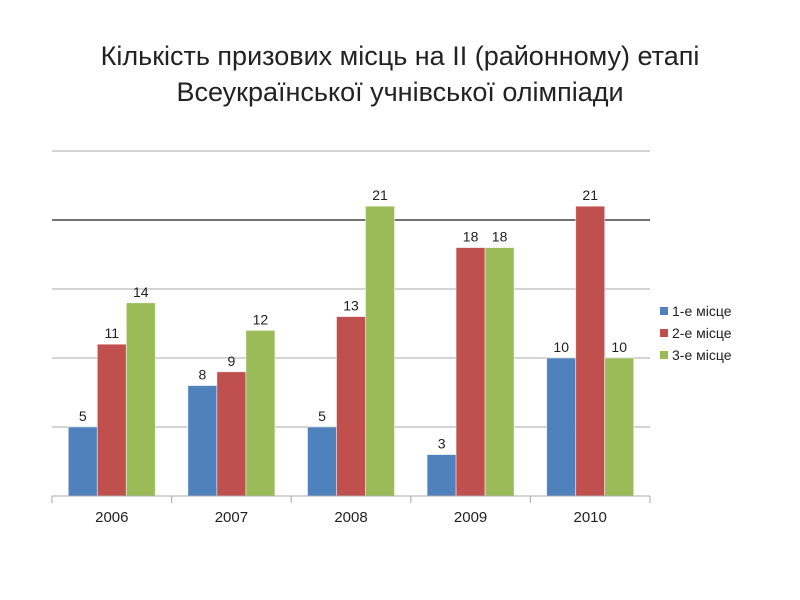 This screenshot has height=600, width=800. Describe the element at coordinates (702, 355) in the screenshot. I see `legend-label: 3-е місце` at that location.